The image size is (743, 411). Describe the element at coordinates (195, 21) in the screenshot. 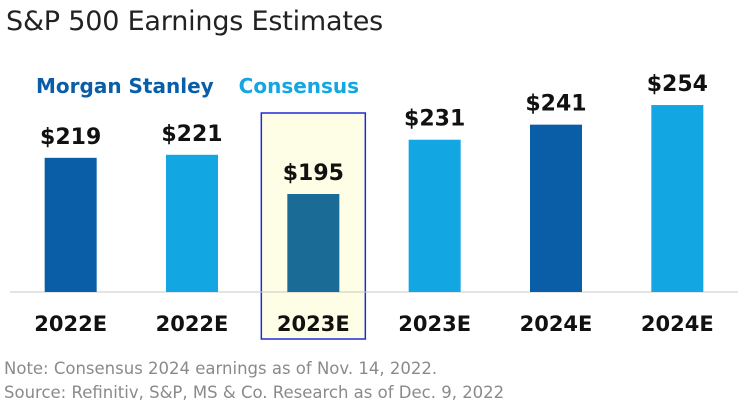

I see `chart-title: S&P 500 Earnings Estimates` at that location.